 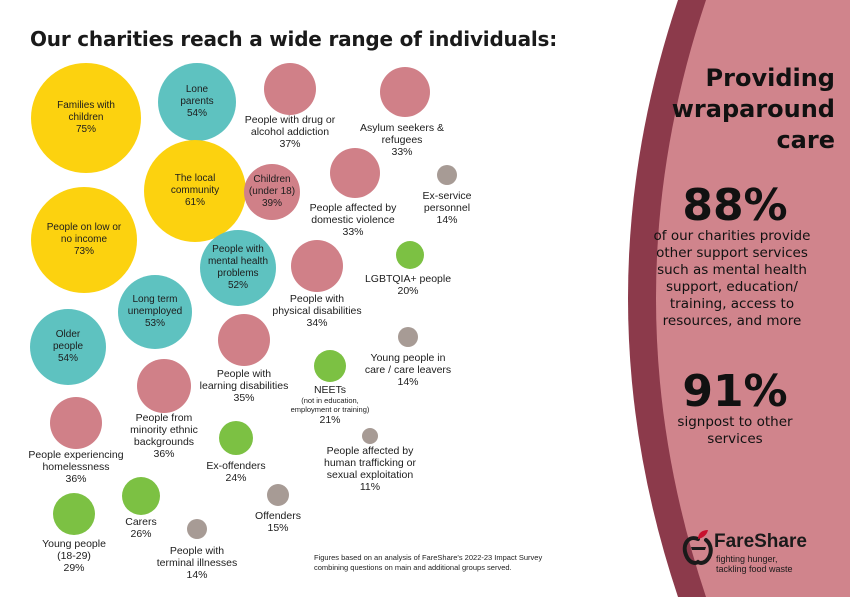 What do you see at coordinates (278, 528) in the screenshot?
I see `offenders-percent: 15%` at bounding box center [278, 528].